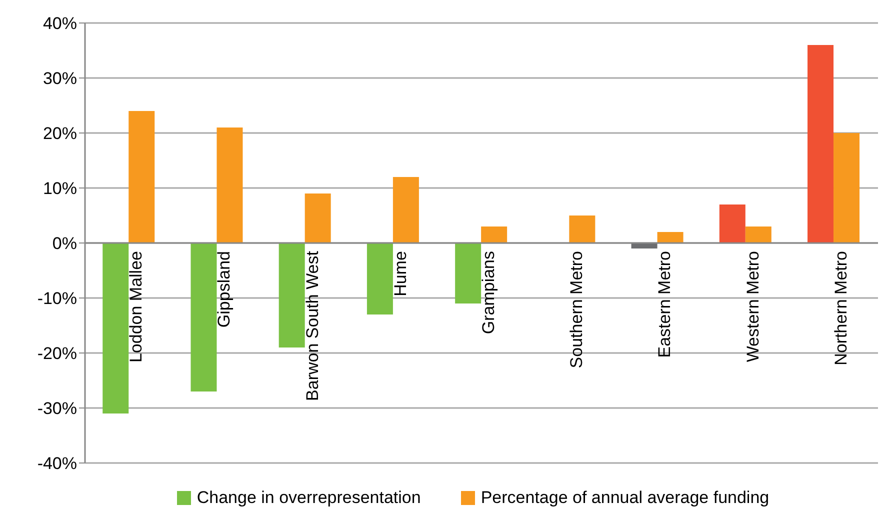  Describe the element at coordinates (488, 292) in the screenshot. I see `x-tick-label: Grampians` at that location.